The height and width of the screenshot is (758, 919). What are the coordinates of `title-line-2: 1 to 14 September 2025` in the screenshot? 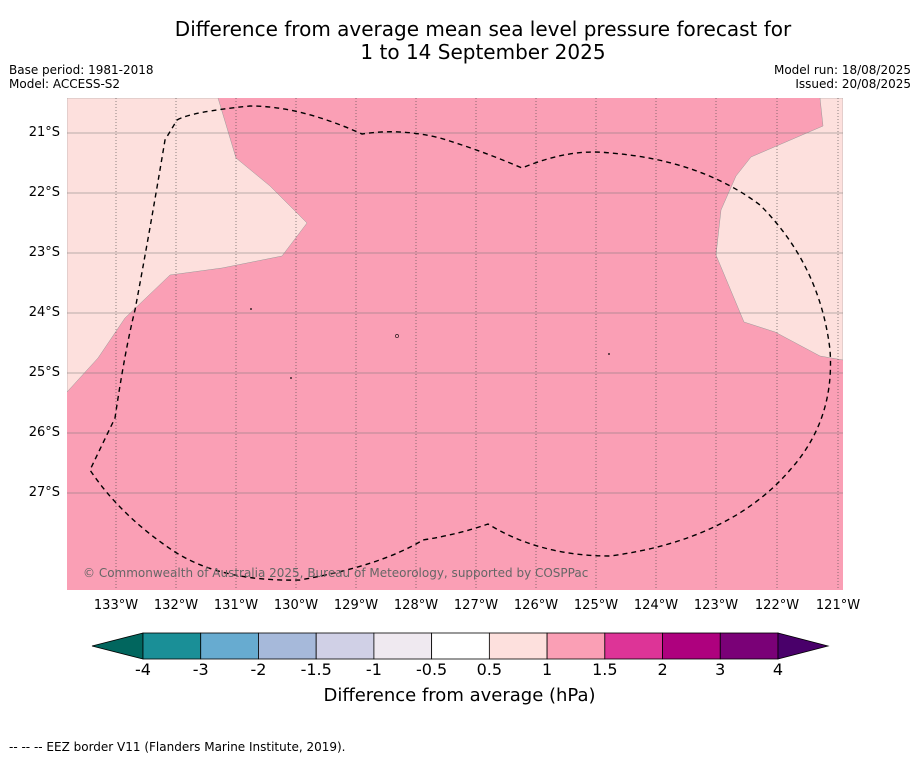 It's located at (483, 52).